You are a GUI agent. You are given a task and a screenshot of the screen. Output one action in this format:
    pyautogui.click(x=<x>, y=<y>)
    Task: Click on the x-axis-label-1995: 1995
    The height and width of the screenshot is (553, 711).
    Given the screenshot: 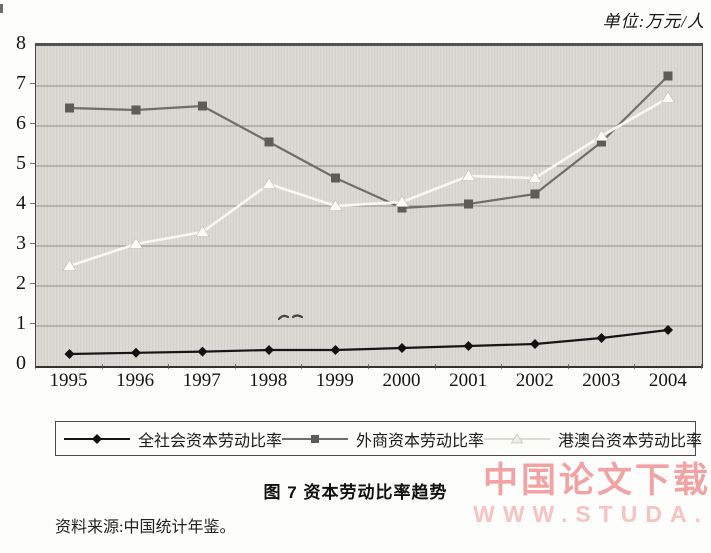 What is the action you would take?
    pyautogui.click(x=68, y=380)
    